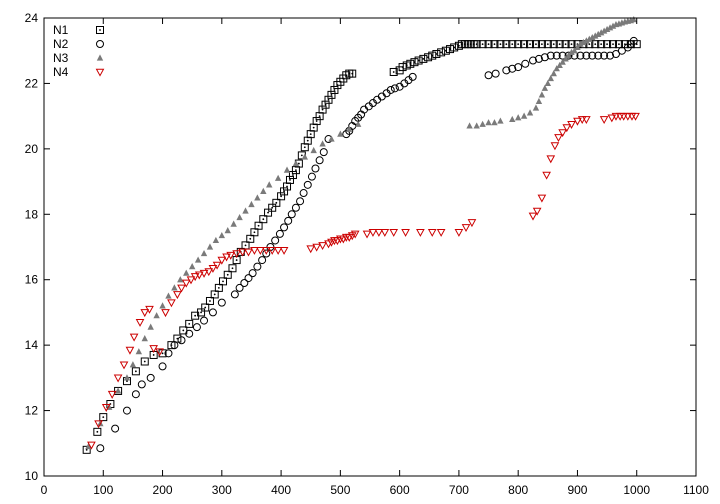  Describe the element at coordinates (32, 149) in the screenshot. I see `y-tick-label: 20` at that location.